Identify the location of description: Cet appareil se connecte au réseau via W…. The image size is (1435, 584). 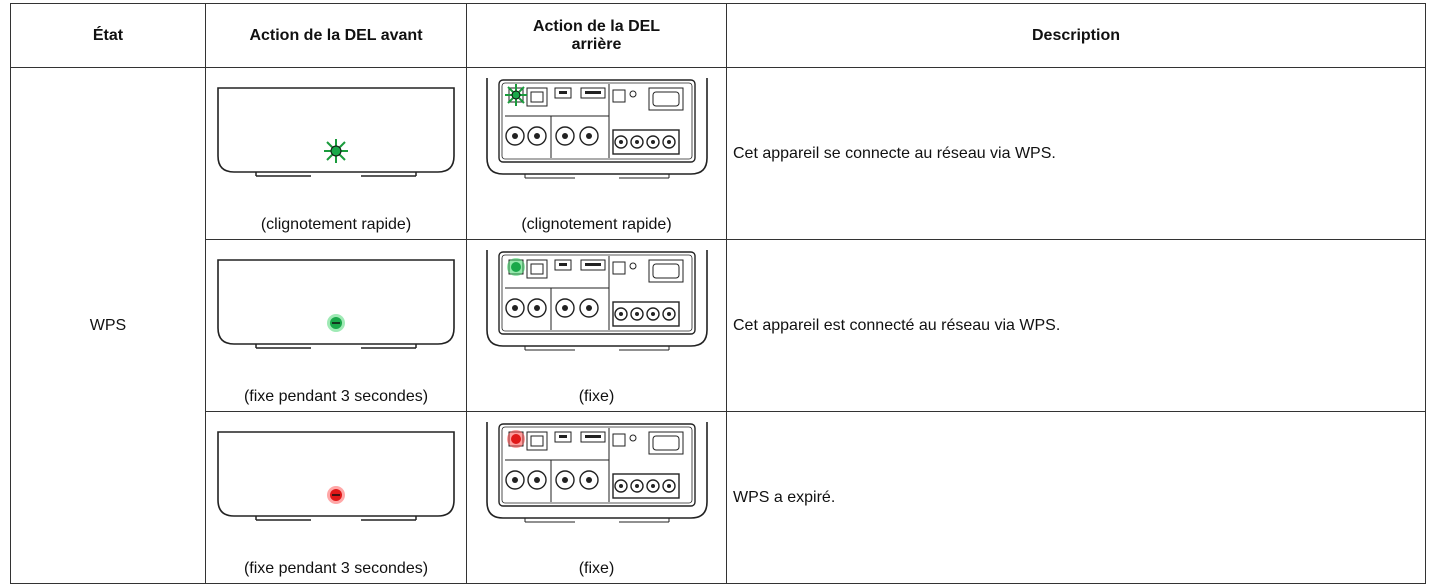
(1076, 153).